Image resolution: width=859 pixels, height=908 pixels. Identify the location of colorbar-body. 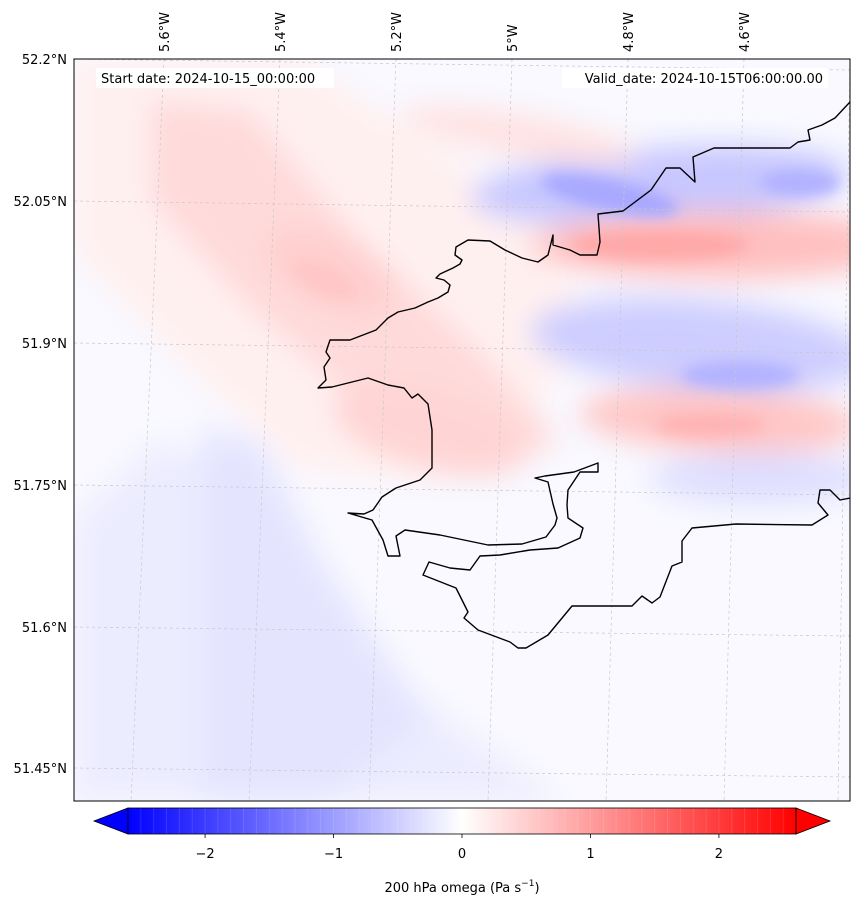
(462, 821).